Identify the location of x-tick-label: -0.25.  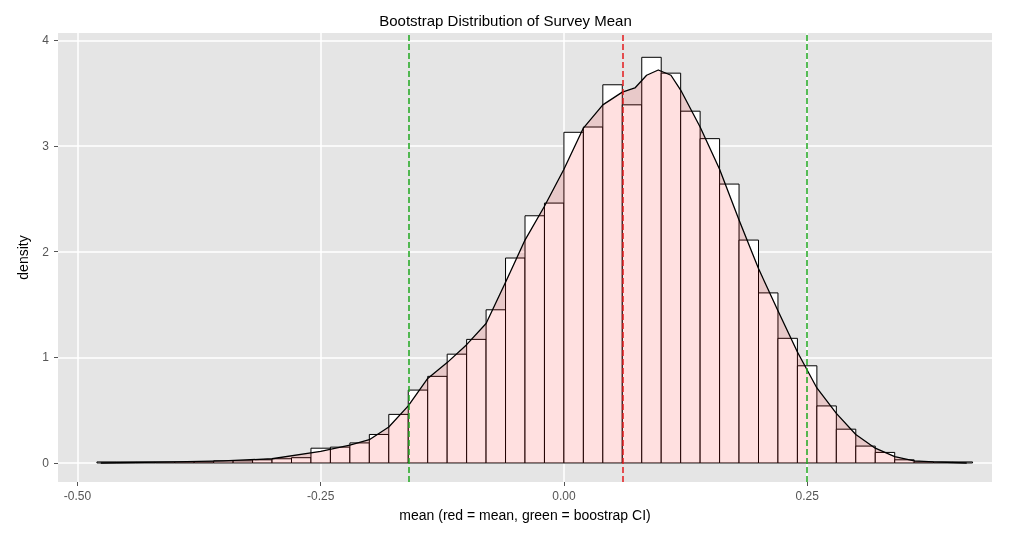
(321, 496).